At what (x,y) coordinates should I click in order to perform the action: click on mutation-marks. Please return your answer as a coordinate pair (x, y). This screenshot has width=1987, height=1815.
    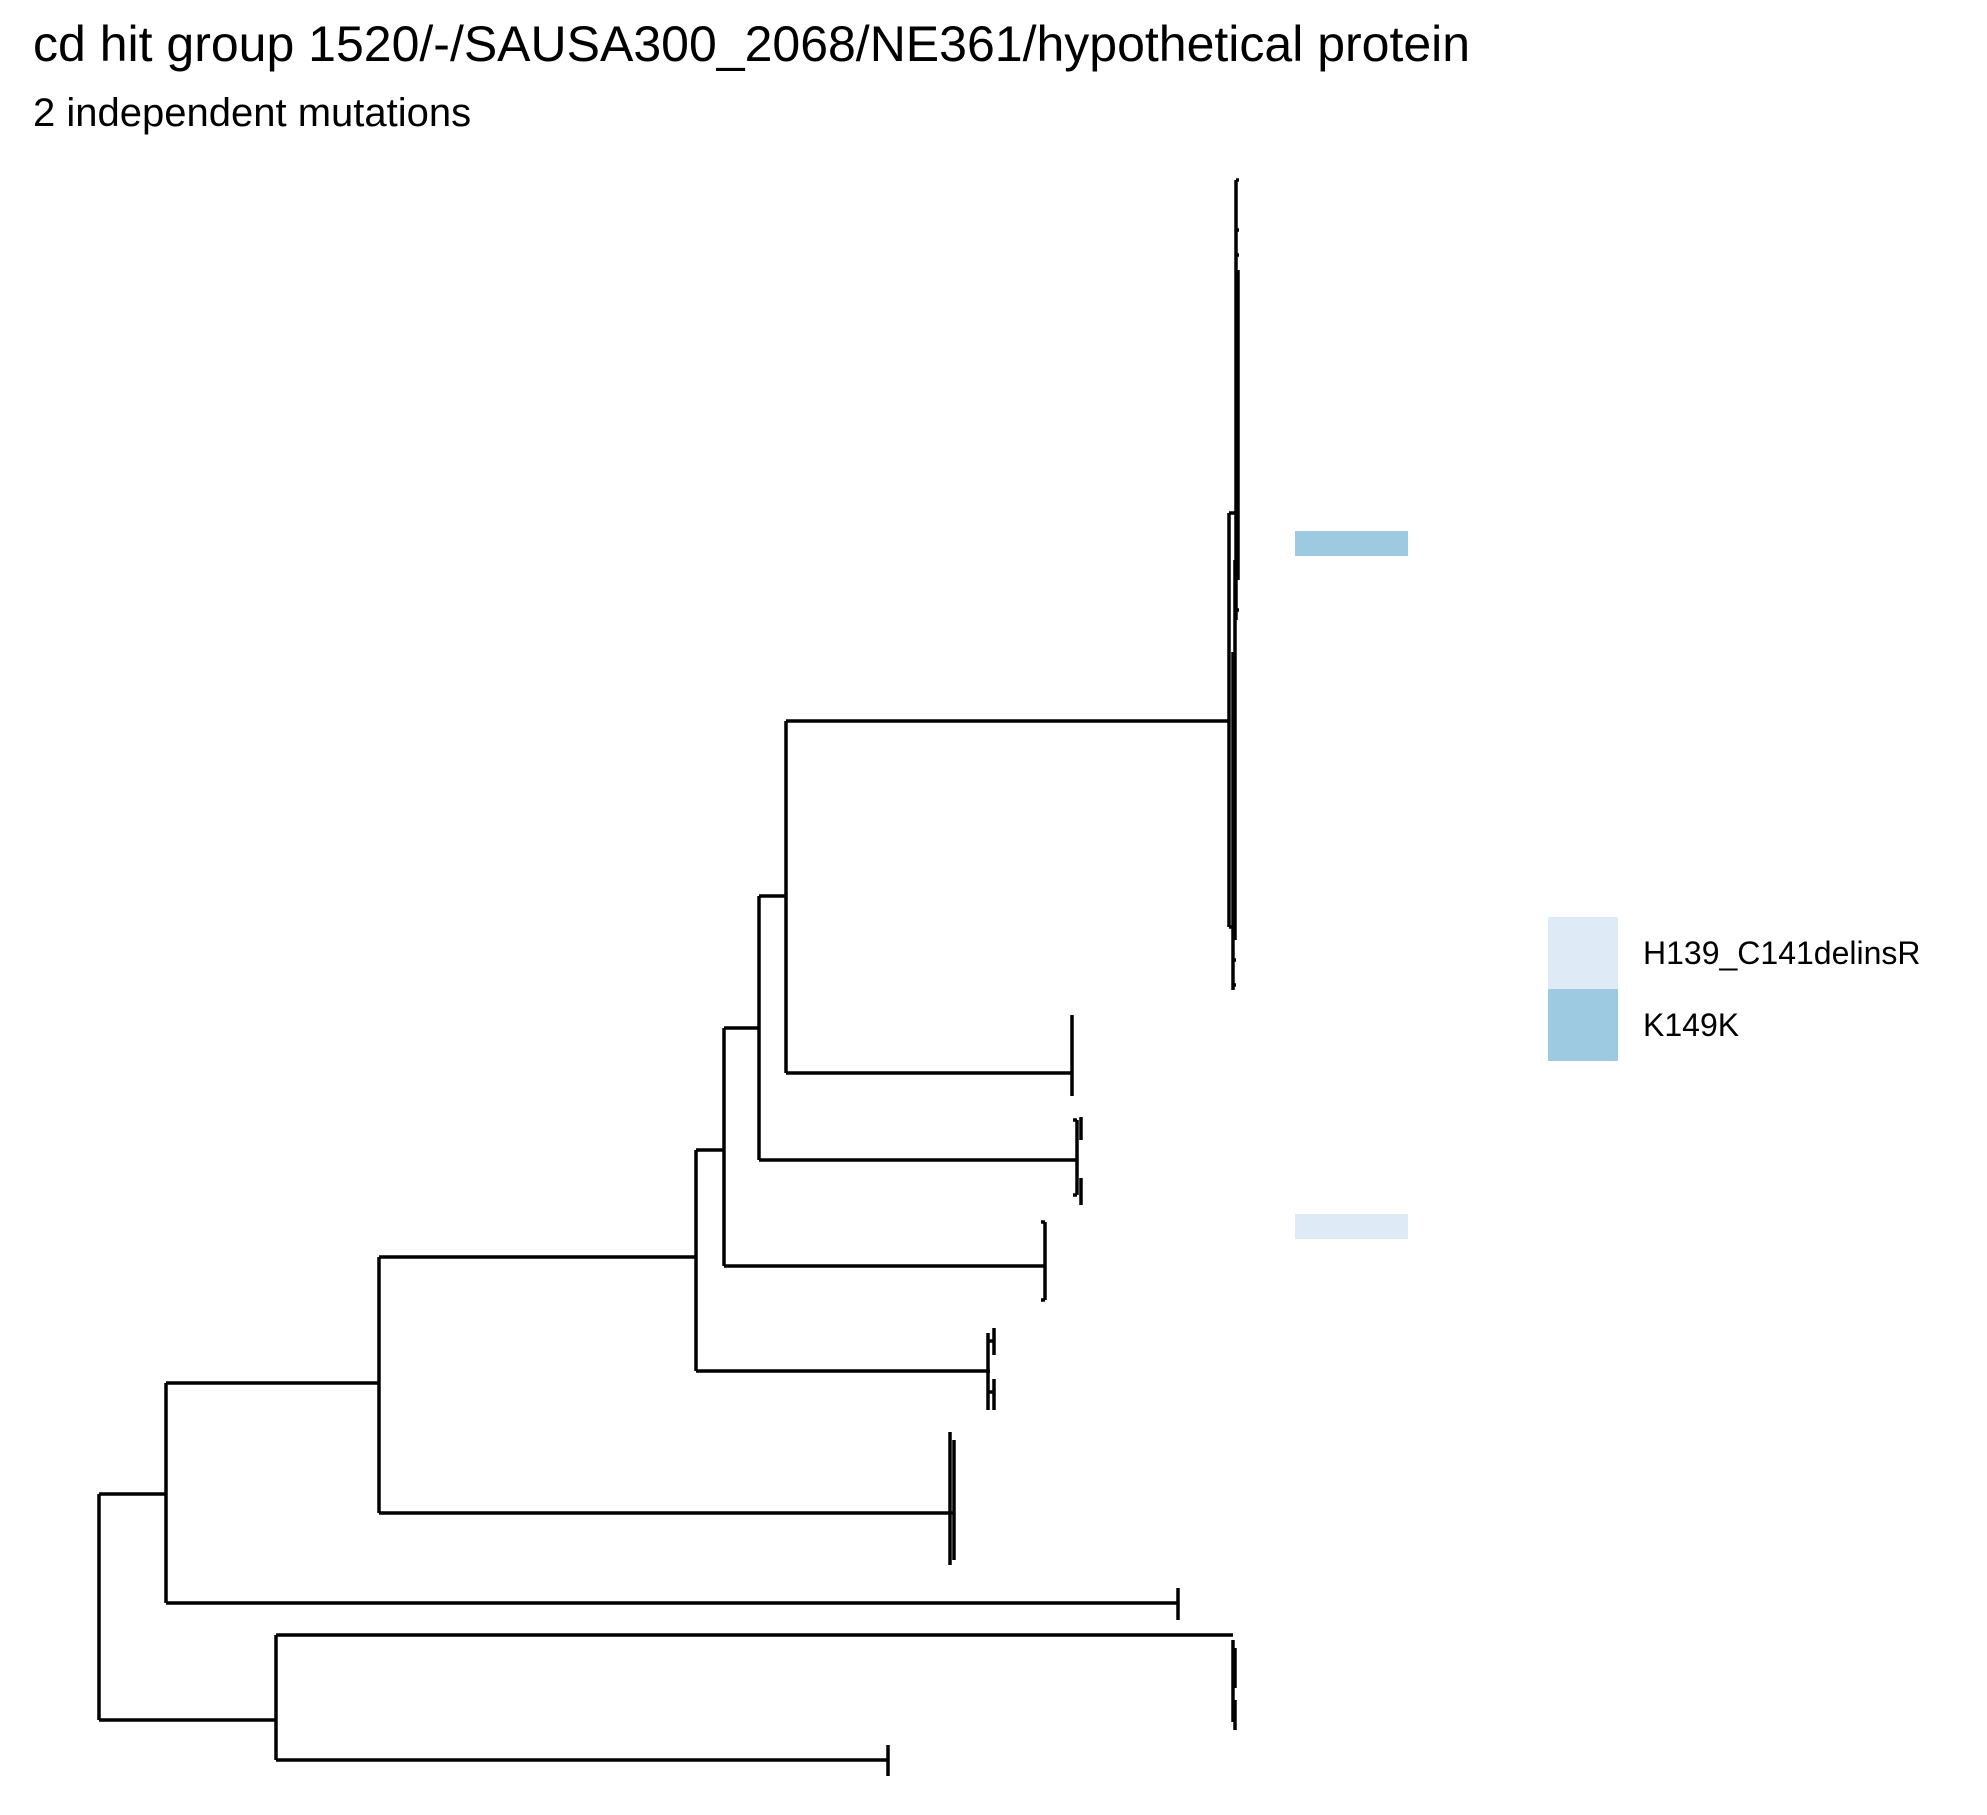
    Looking at the image, I should click on (1351, 885).